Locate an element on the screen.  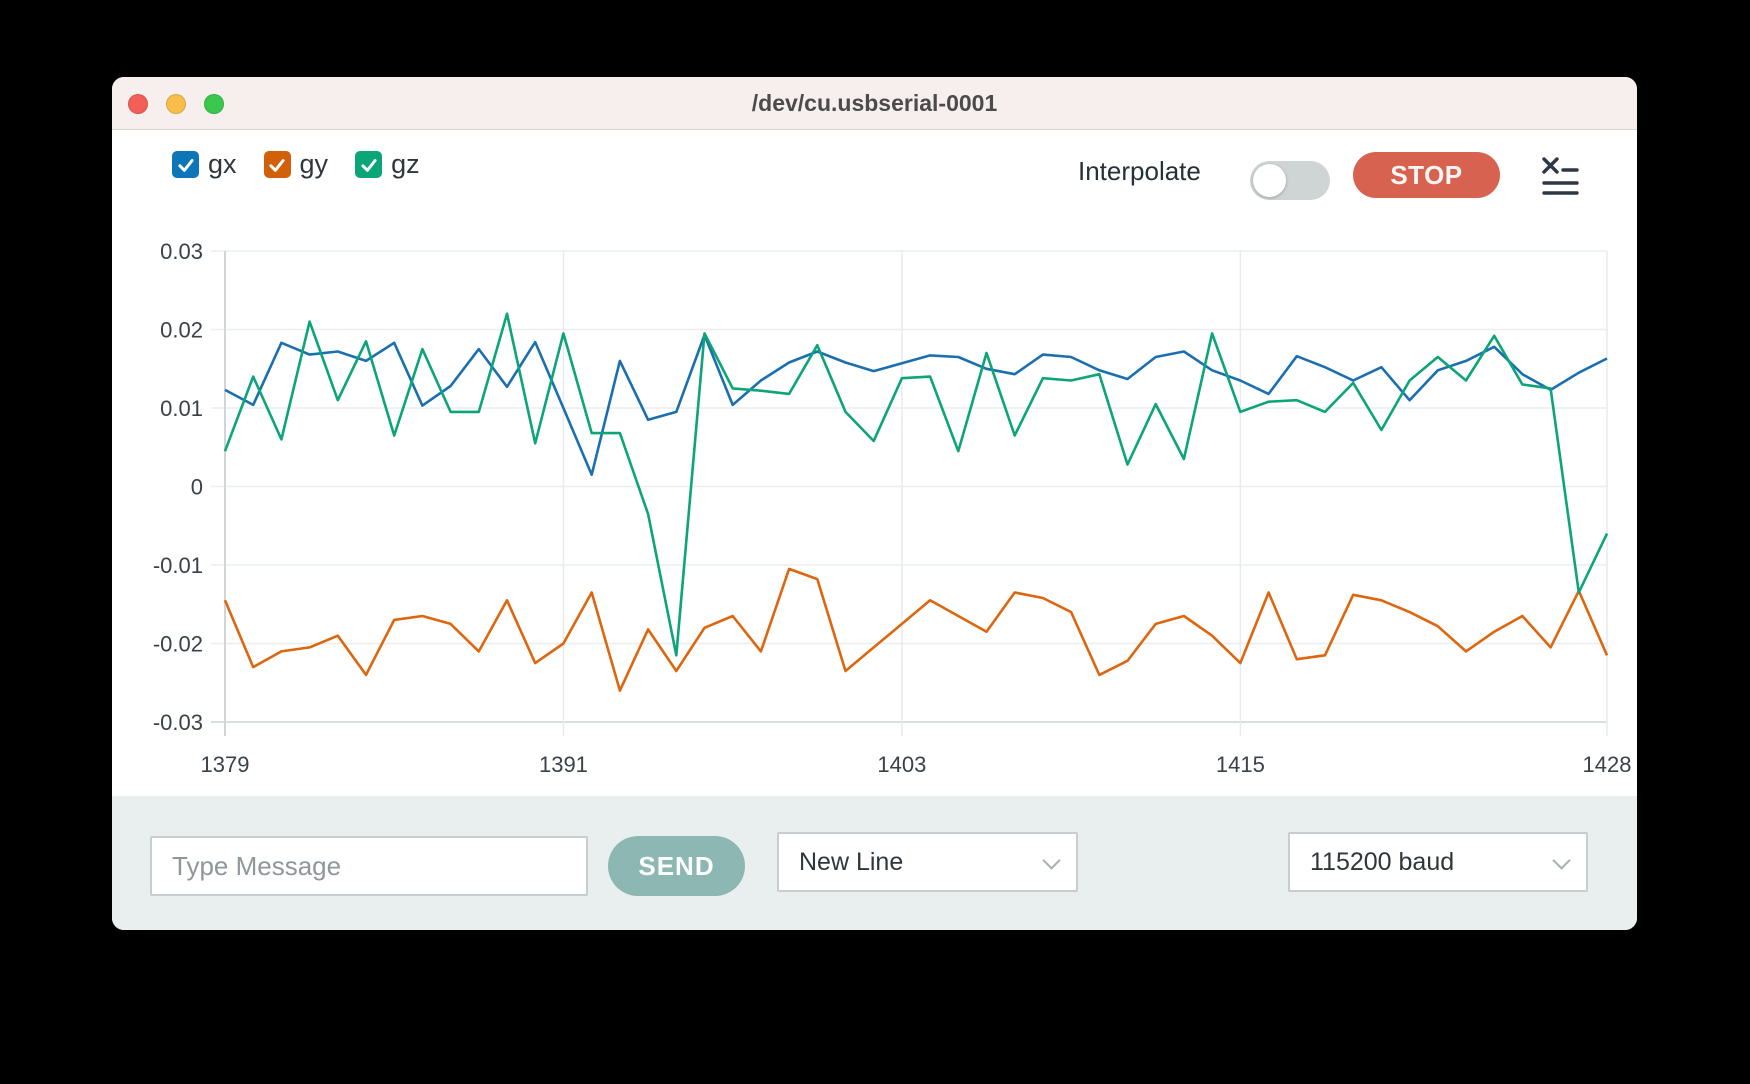
line-ending-select: New Line is located at coordinates (927, 862).